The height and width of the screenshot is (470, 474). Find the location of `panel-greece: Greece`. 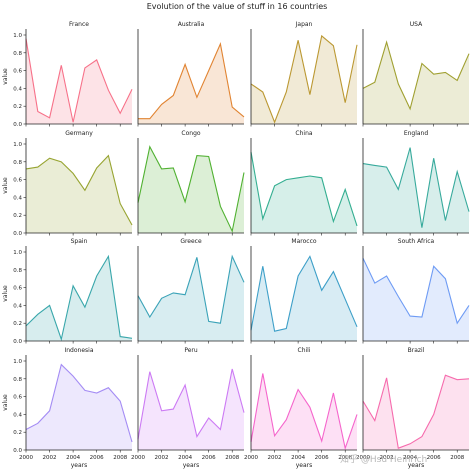

panel-greece: Greece is located at coordinates (191, 291).